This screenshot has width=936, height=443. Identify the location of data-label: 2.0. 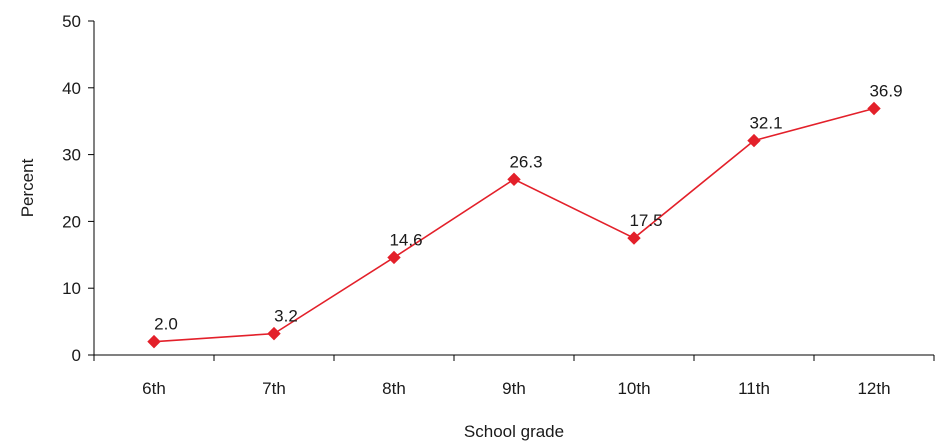
(166, 324).